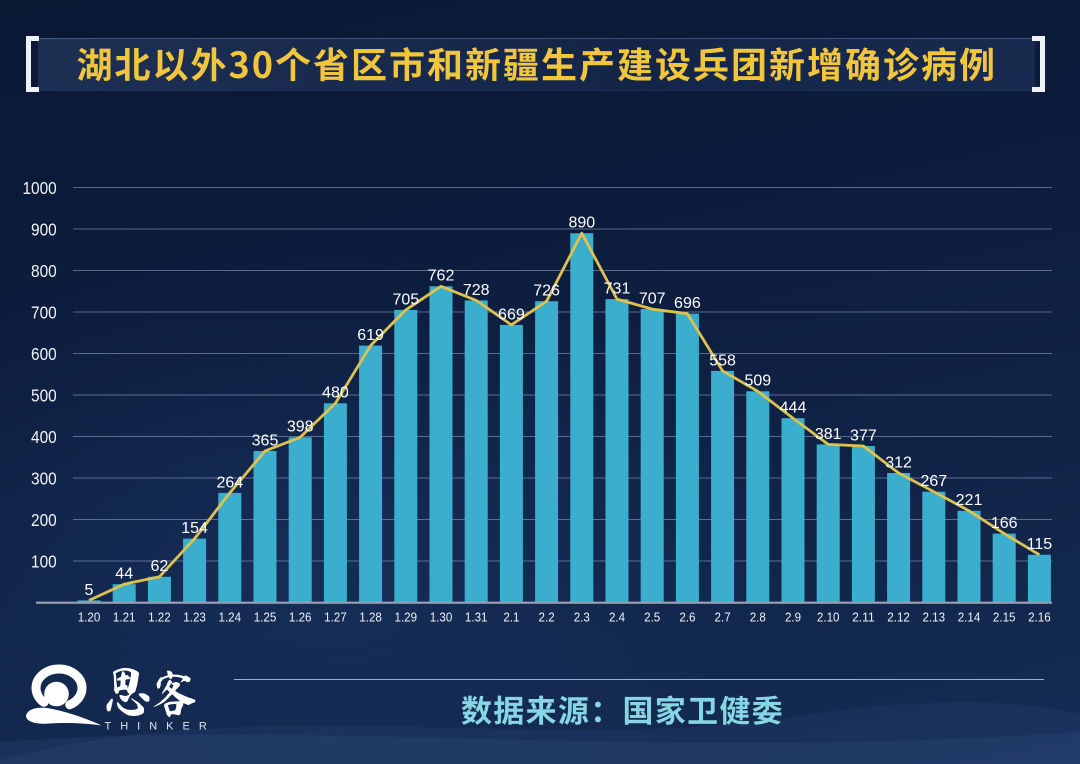 This screenshot has height=764, width=1080. Describe the element at coordinates (441, 276) in the screenshot. I see `svg-text: 762` at that location.